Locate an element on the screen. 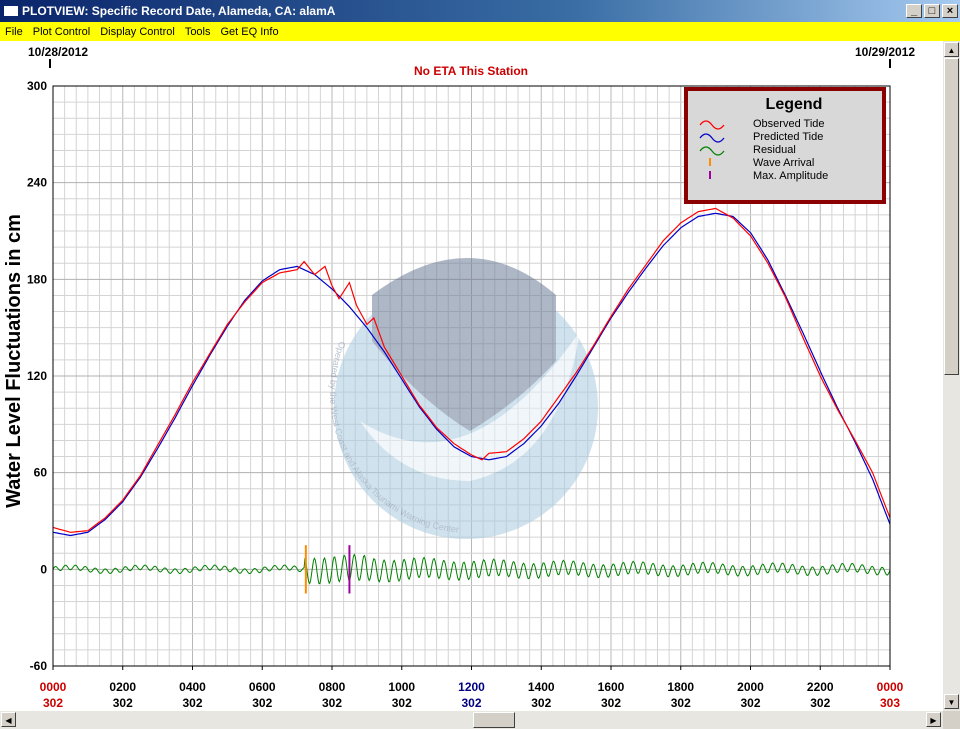 Image resolution: width=960 pixels, height=729 pixels. x-tick-time: 1000 is located at coordinates (401, 687).